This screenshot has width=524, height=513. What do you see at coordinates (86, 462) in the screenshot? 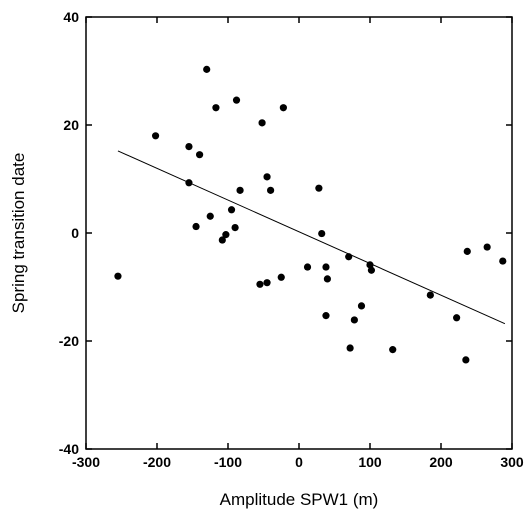
I see `x-tick-label: -300` at bounding box center [86, 462].